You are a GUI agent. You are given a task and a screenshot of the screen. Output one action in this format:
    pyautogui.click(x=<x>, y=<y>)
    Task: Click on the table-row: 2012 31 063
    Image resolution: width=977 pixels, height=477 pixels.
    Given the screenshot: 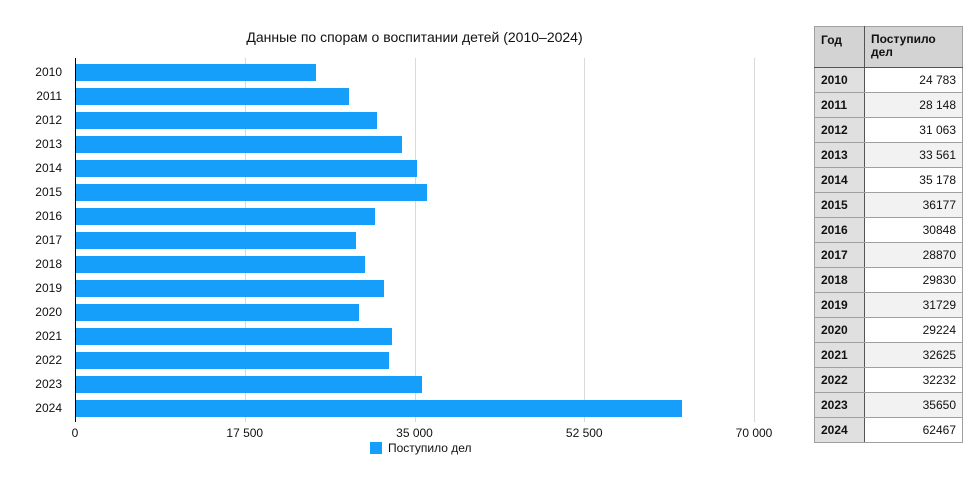 What is the action you would take?
    pyautogui.click(x=888, y=130)
    